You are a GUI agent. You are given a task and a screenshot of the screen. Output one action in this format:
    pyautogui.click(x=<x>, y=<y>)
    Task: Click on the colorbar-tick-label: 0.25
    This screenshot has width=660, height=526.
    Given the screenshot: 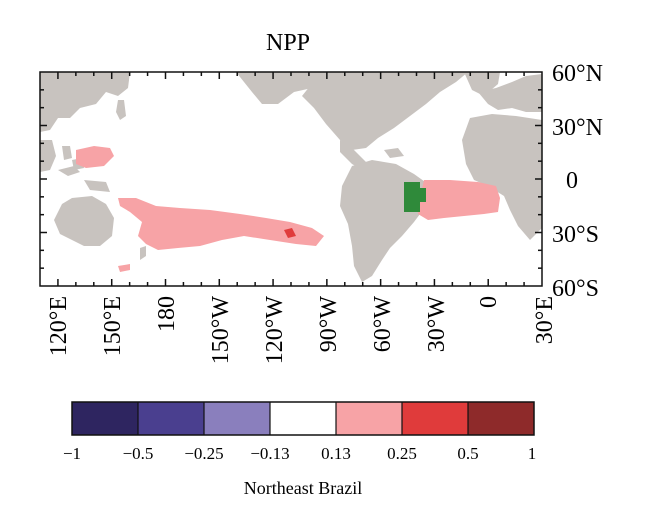 What is the action you would take?
    pyautogui.click(x=402, y=453)
    